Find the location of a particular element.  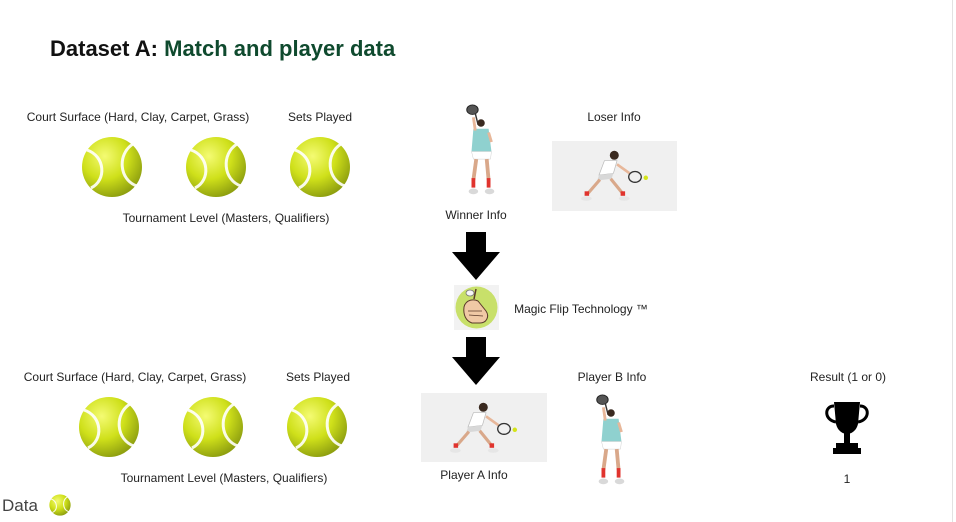

magic-flip-icon is located at coordinates (476, 307).